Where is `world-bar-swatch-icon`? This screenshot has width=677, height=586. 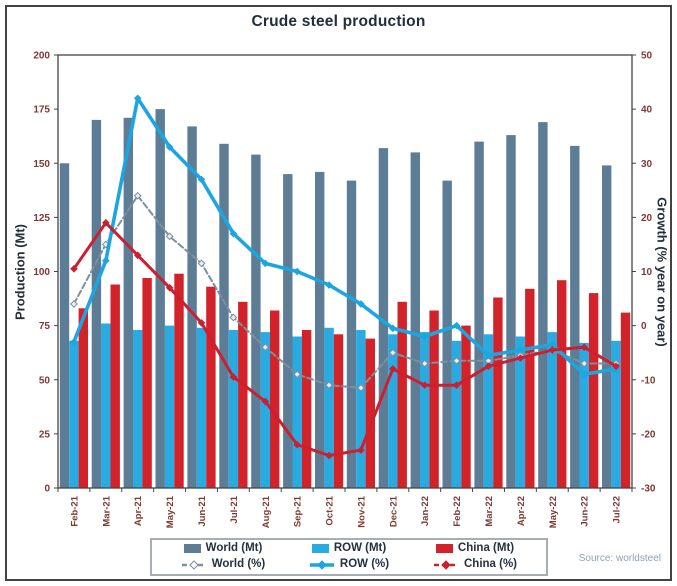
world-bar-swatch-icon is located at coordinates (192, 549).